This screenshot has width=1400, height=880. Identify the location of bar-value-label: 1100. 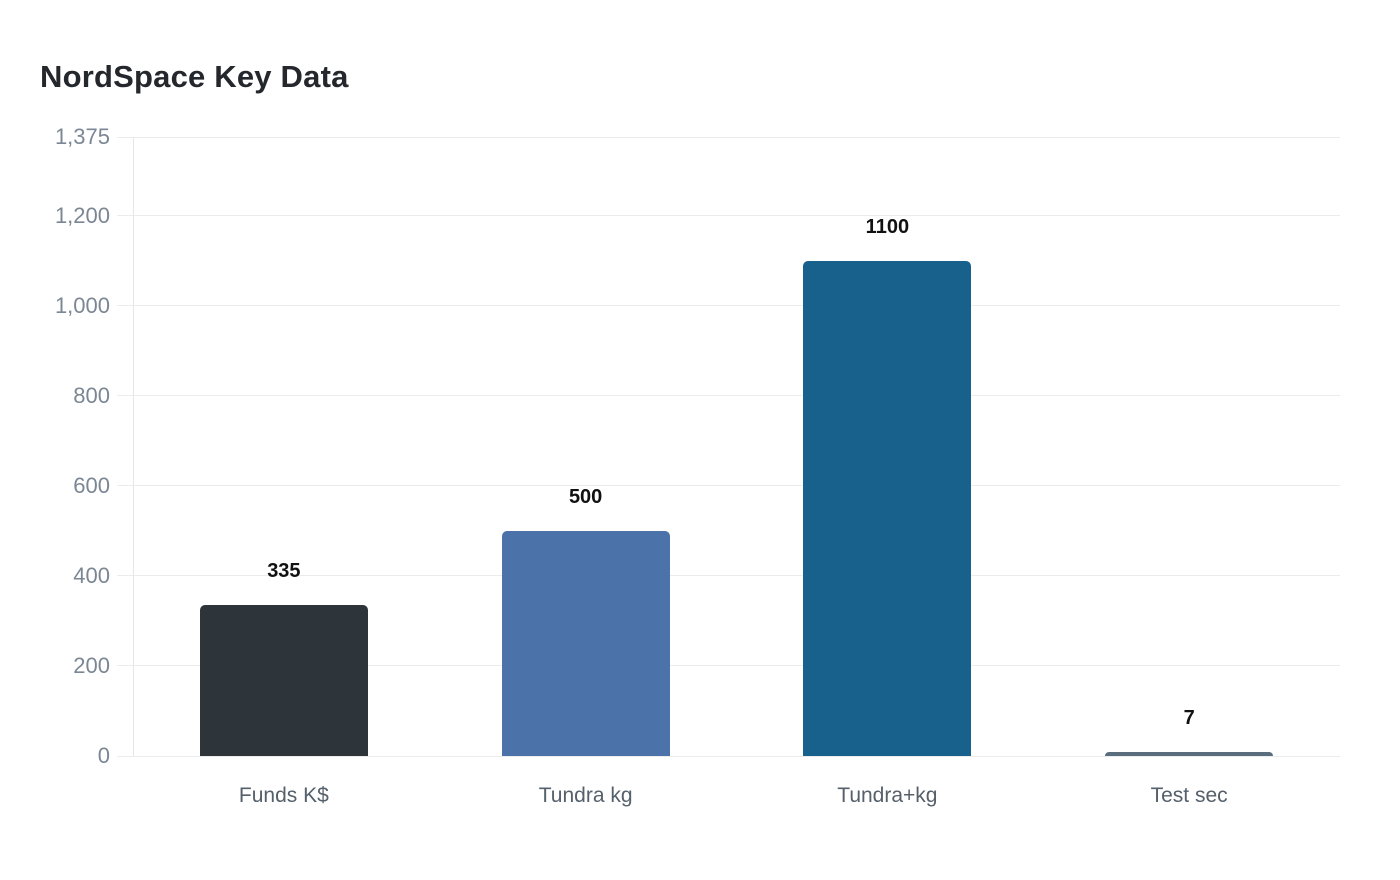
(887, 226).